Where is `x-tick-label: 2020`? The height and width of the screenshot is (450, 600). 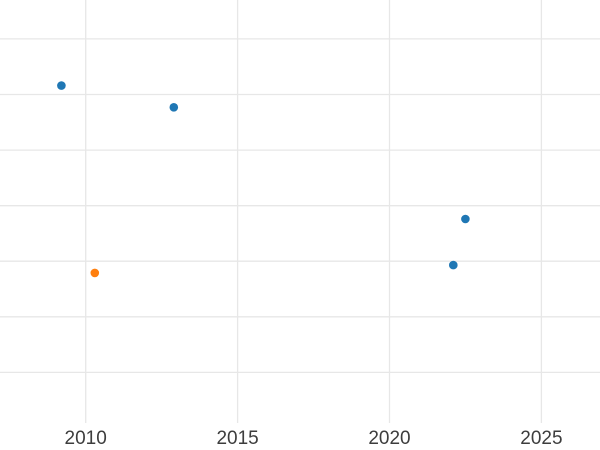 x-tick-label: 2020 is located at coordinates (389, 438).